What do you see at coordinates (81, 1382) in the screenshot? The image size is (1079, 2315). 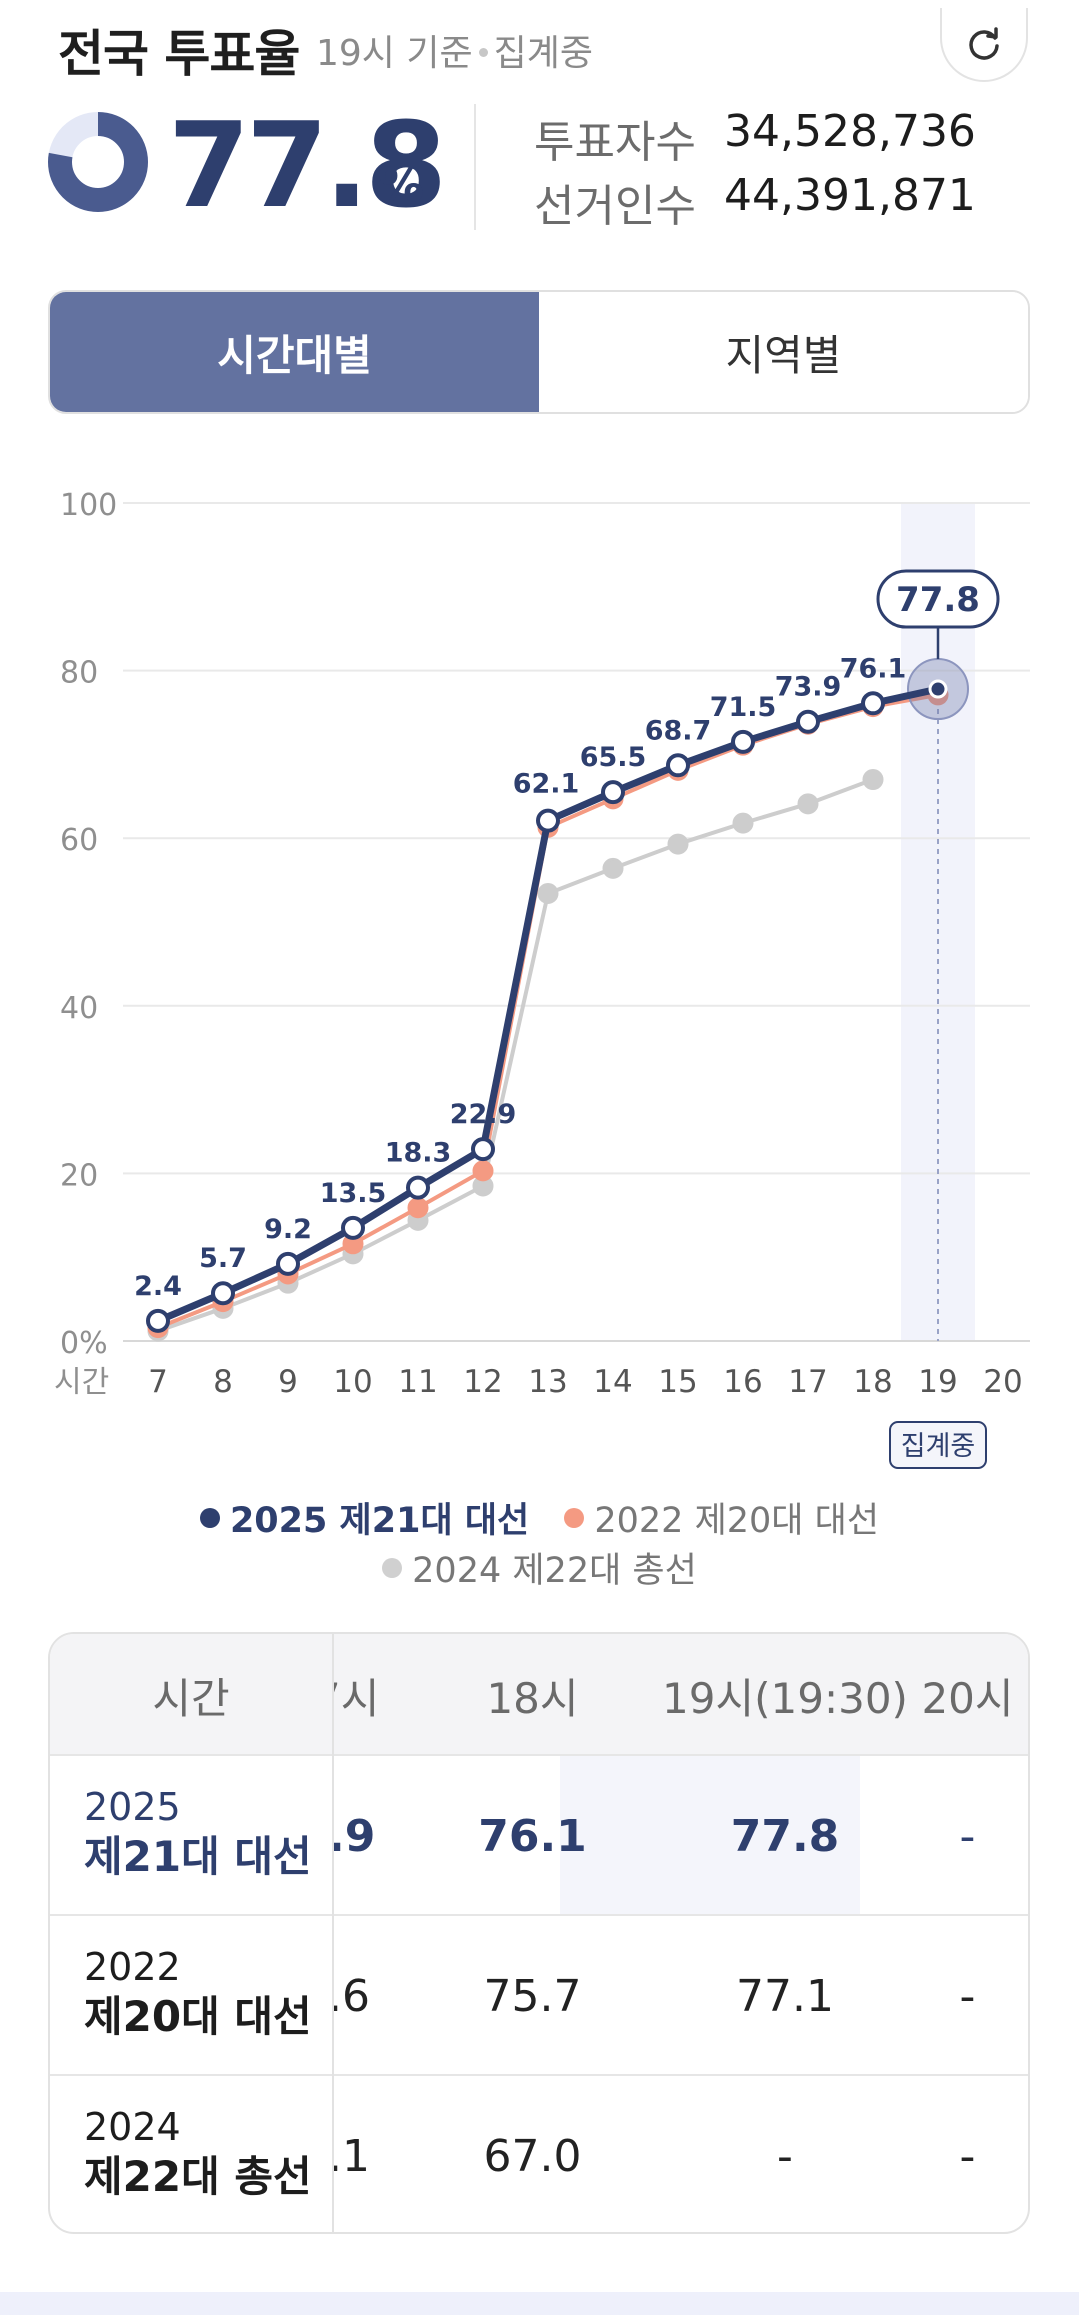 I see `x-axis-label: 시간` at bounding box center [81, 1382].